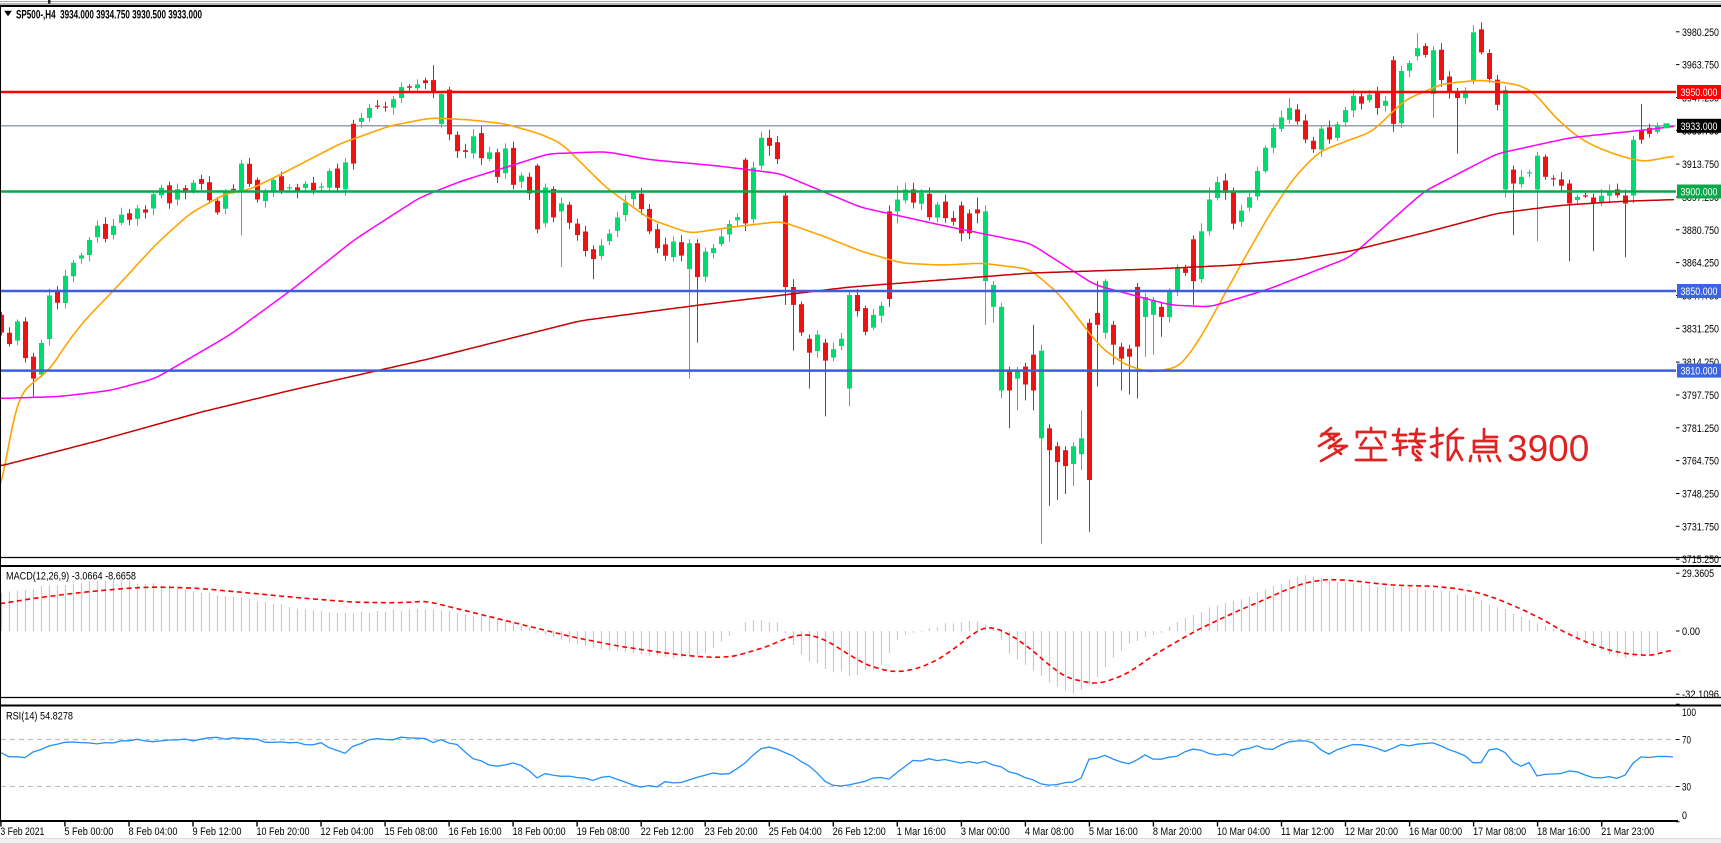 This screenshot has width=1721, height=843. Describe the element at coordinates (1699, 127) in the screenshot. I see `svg-text: 3933.000` at that location.